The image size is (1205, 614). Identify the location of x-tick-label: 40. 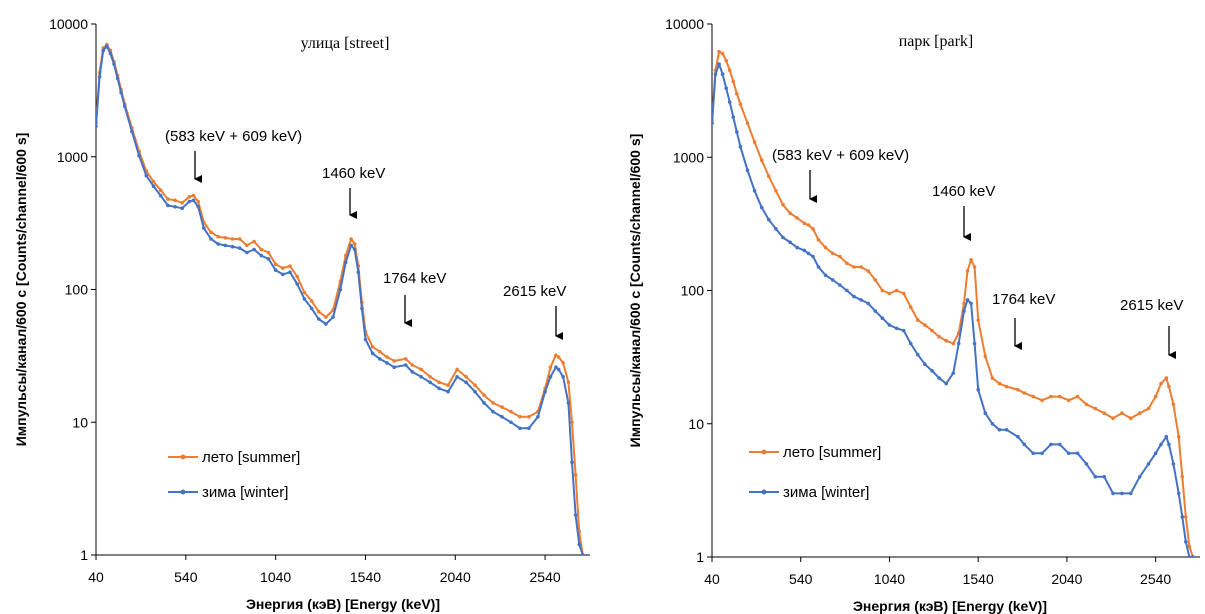
(96, 577).